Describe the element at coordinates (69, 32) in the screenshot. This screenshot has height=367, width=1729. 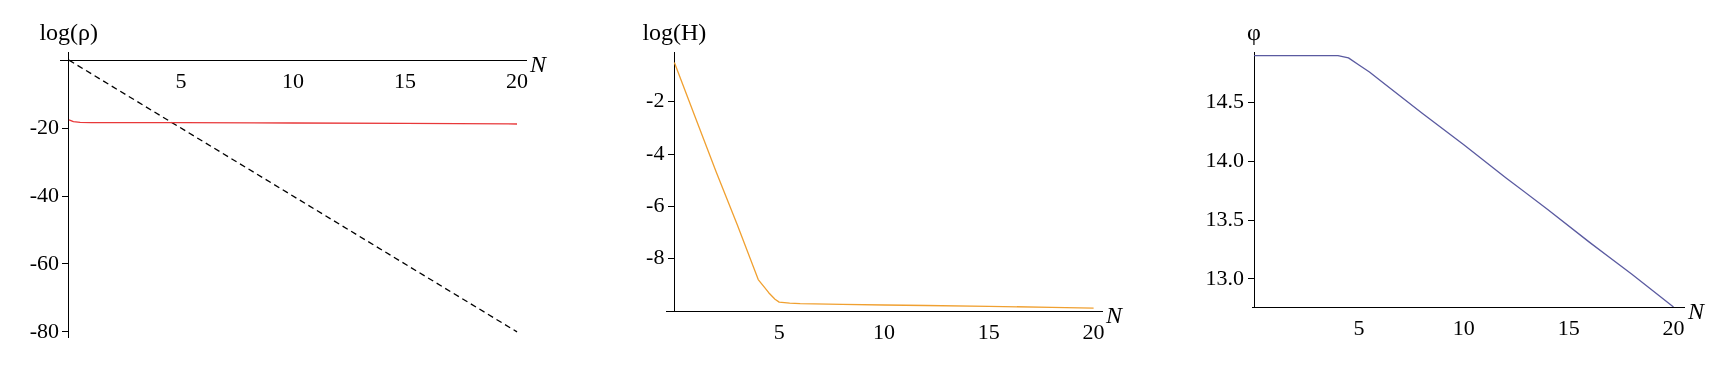
I see `y-axis-title: log(ρ)` at that location.